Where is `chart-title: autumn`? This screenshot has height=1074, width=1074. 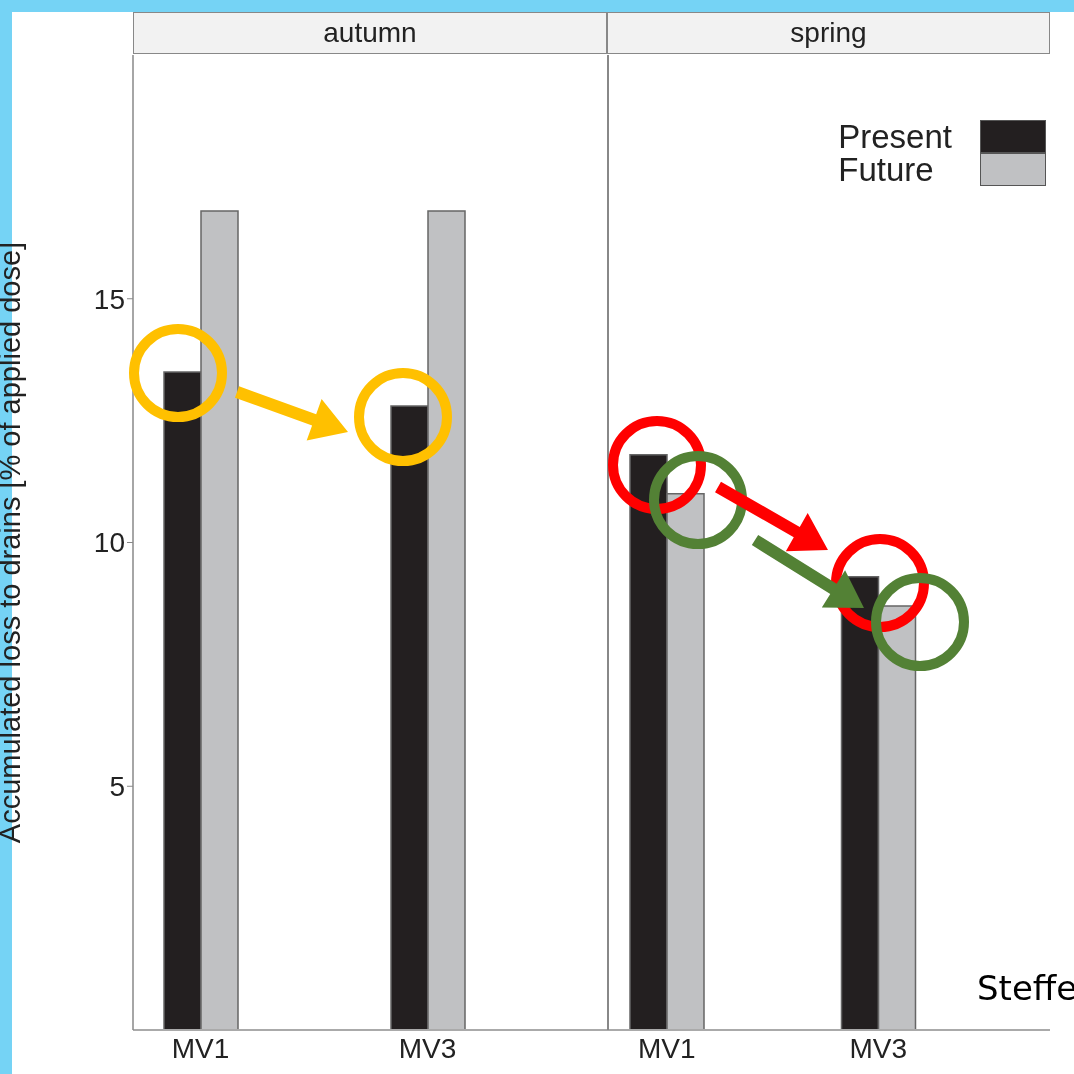
chart-title: autumn is located at coordinates (370, 33).